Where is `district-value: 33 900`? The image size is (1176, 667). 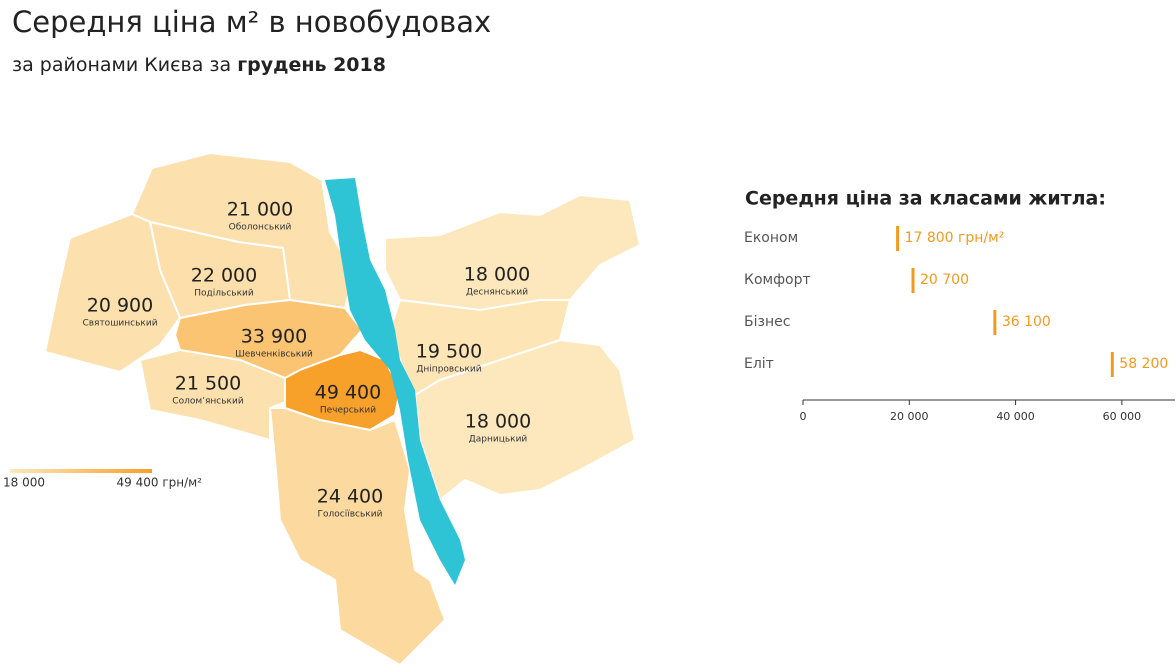 district-value: 33 900 is located at coordinates (274, 337).